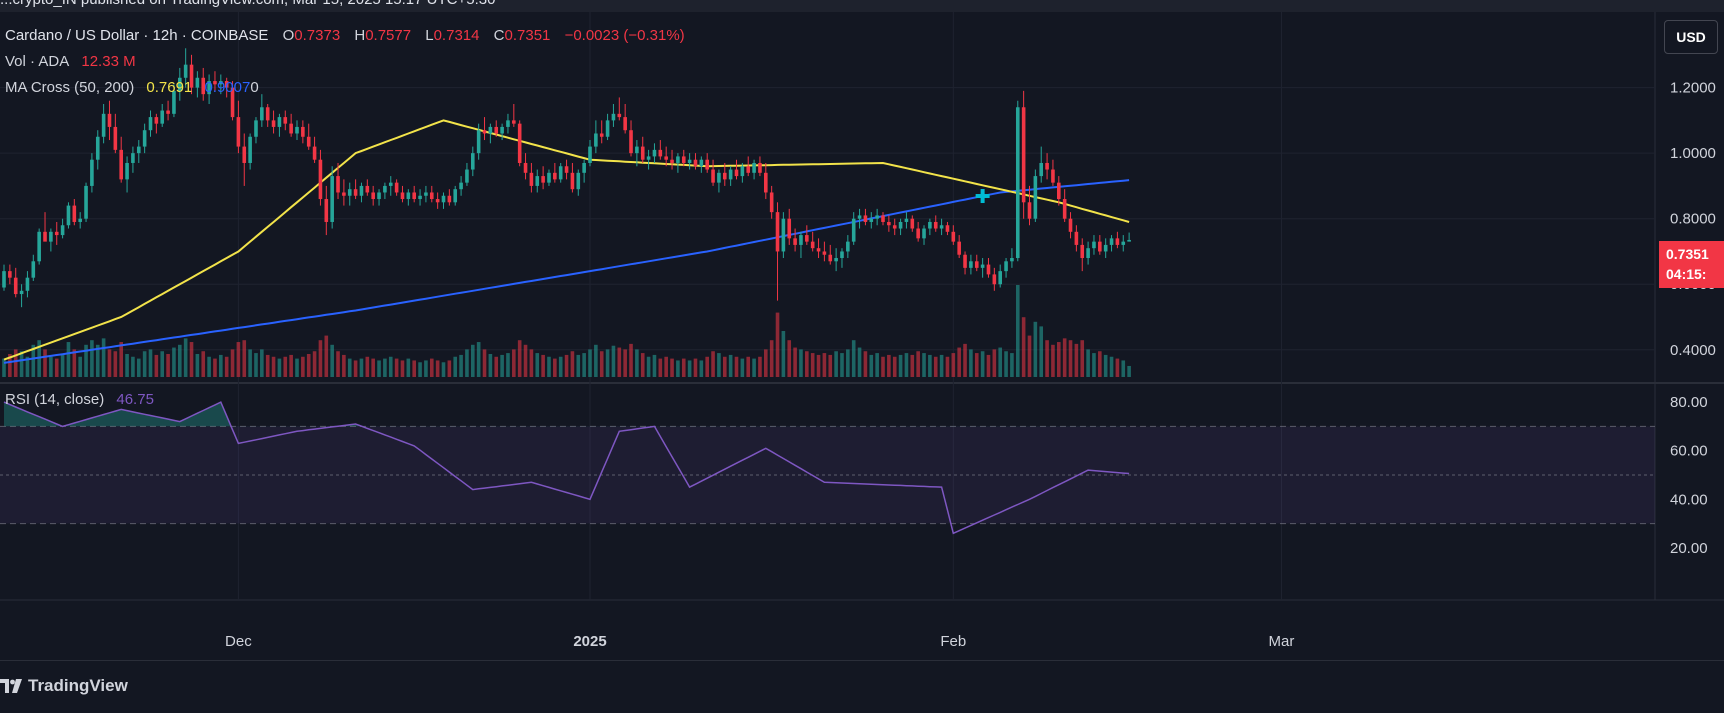 This screenshot has width=1724, height=713. I want to click on time-tick-label: Dec, so click(238, 641).